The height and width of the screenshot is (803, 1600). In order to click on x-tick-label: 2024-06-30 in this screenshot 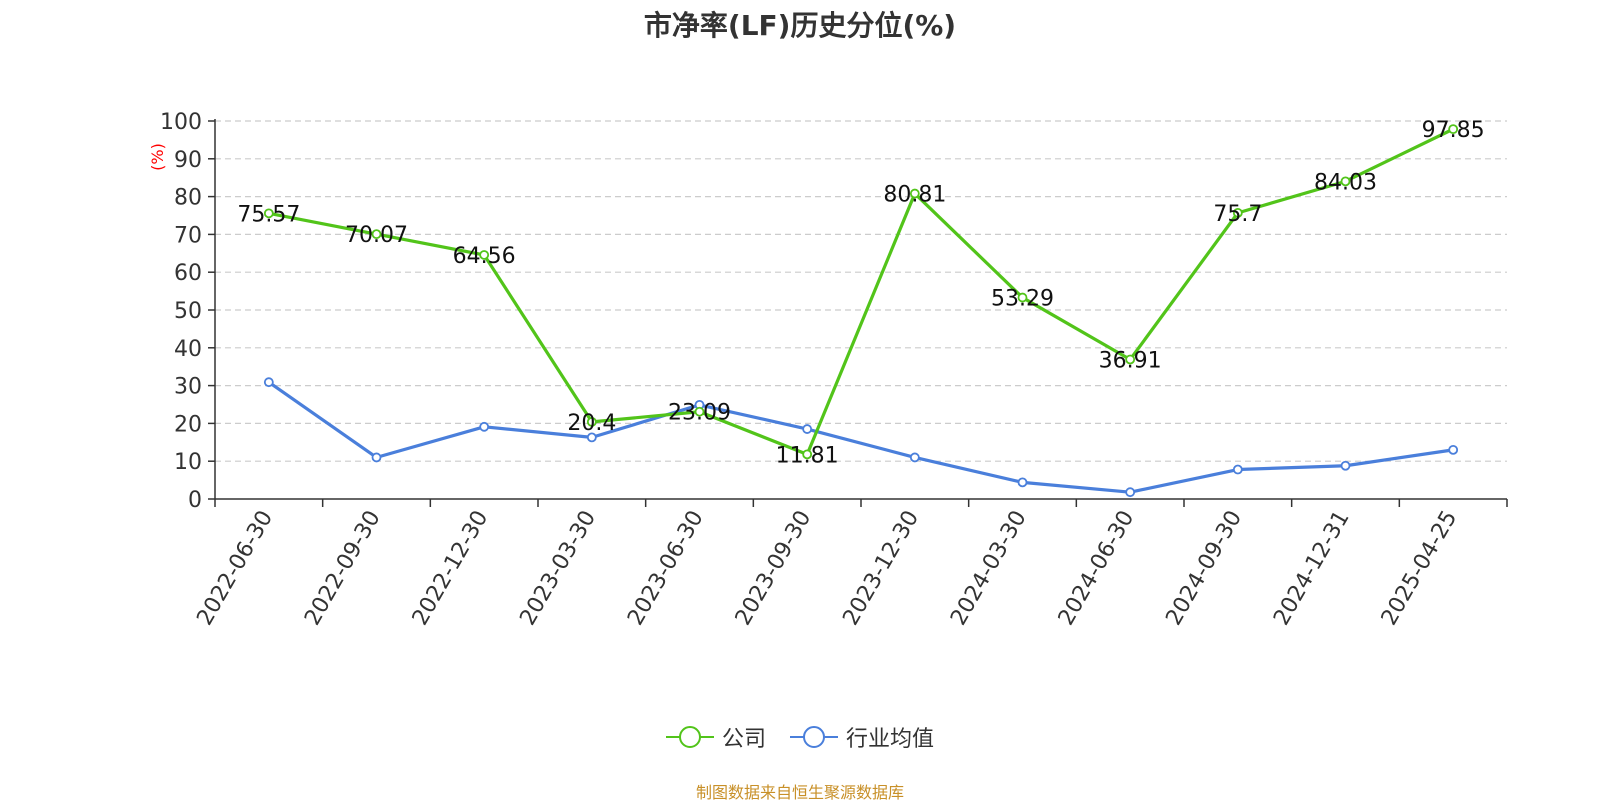, I will do `click(1097, 568)`.